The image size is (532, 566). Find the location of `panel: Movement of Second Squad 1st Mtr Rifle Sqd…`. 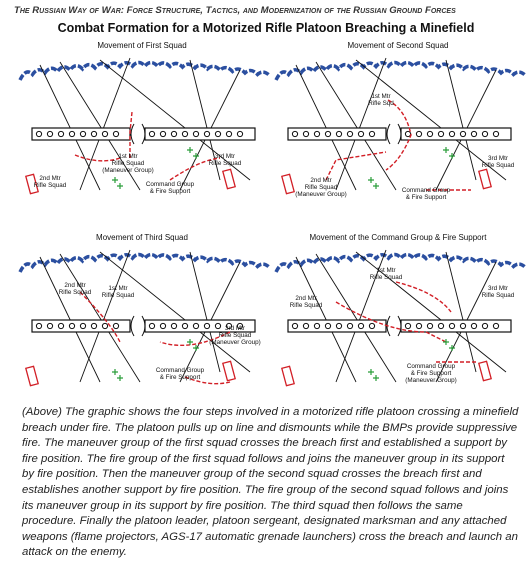

panel: Movement of Second Squad 1st Mtr Rifle Sqd… is located at coordinates (401, 121).